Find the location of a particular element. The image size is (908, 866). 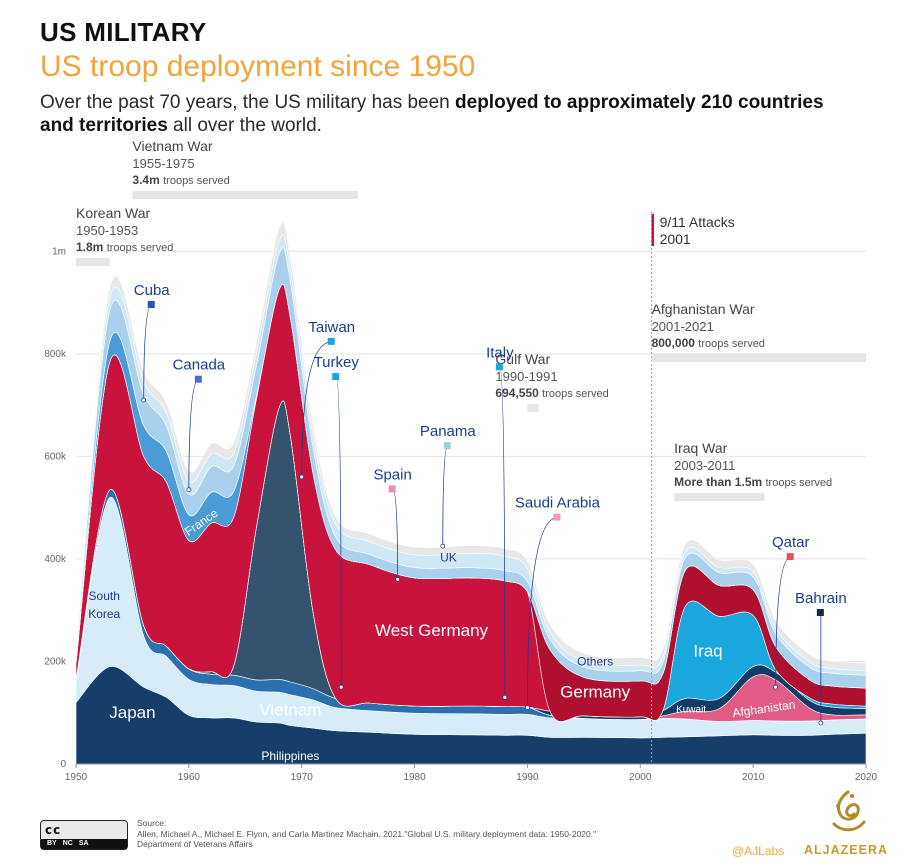

series-label: Iraq is located at coordinates (707, 650).